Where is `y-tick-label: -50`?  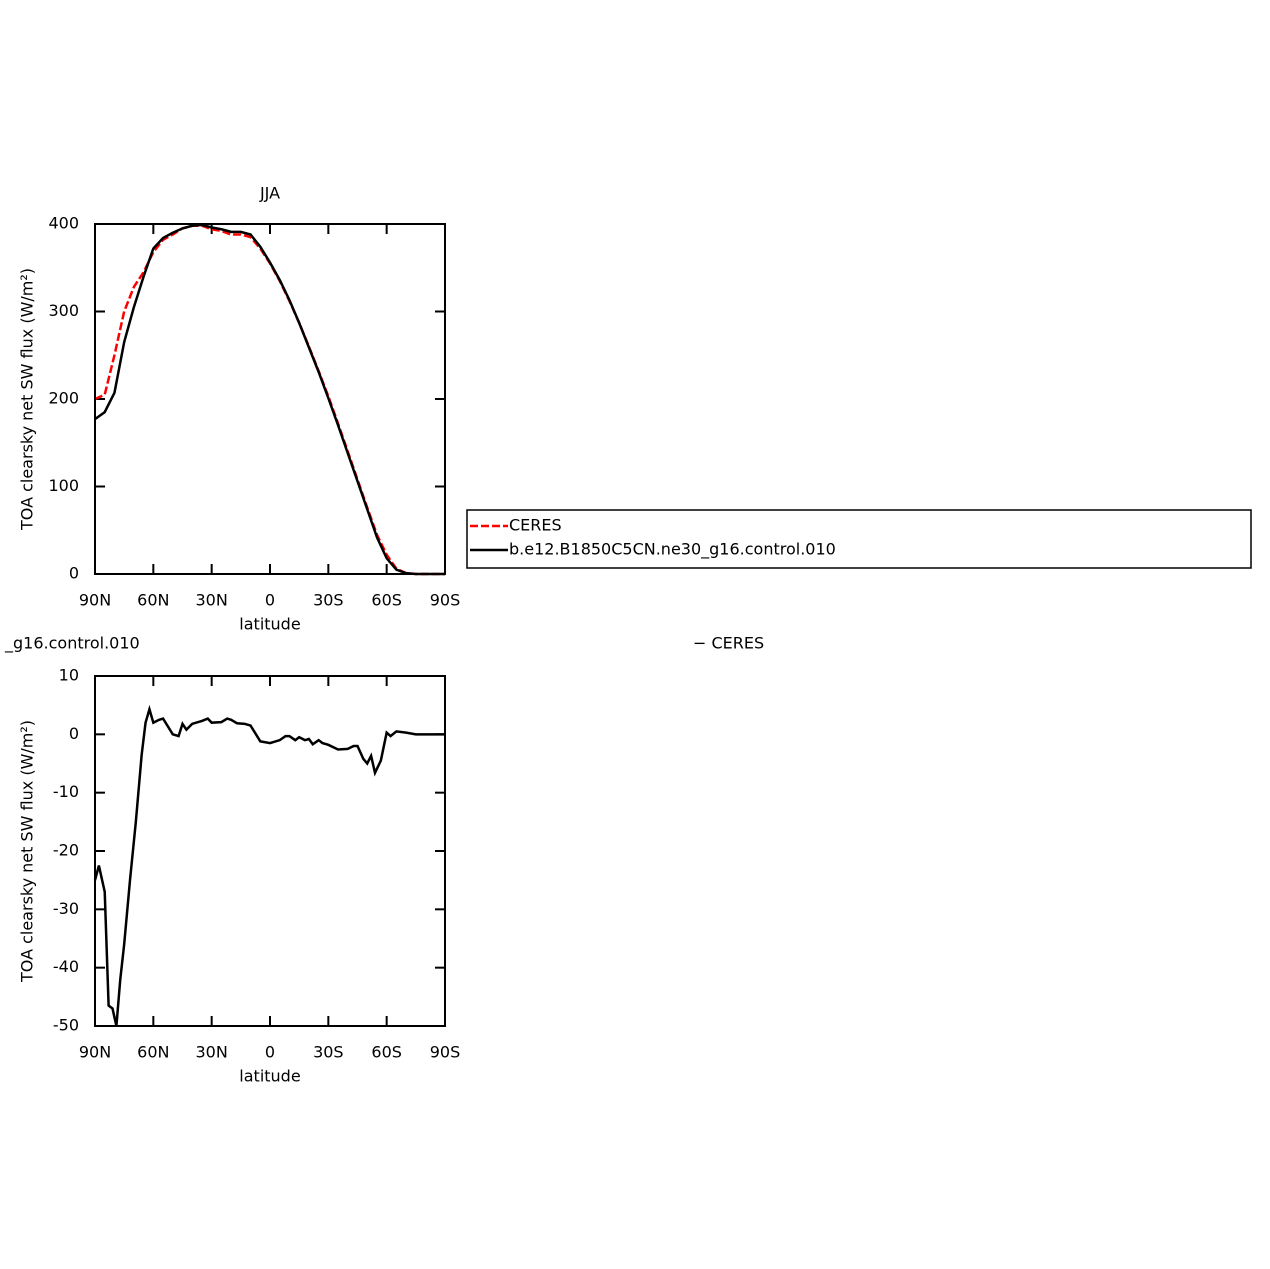 y-tick-label: -50 is located at coordinates (66, 1025).